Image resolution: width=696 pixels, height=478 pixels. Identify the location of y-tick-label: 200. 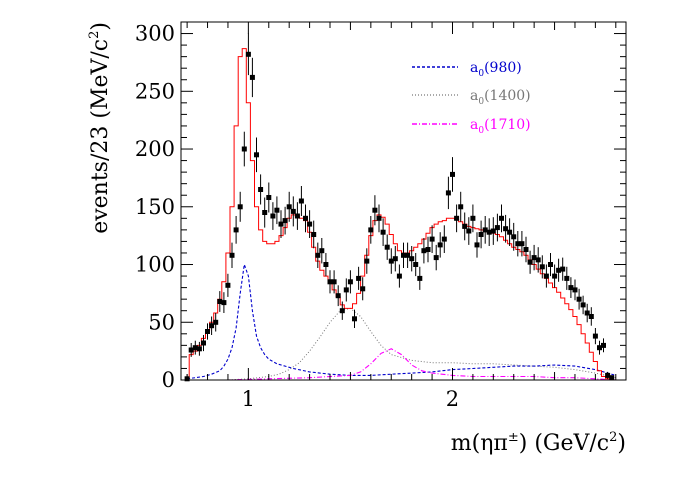
(155, 149).